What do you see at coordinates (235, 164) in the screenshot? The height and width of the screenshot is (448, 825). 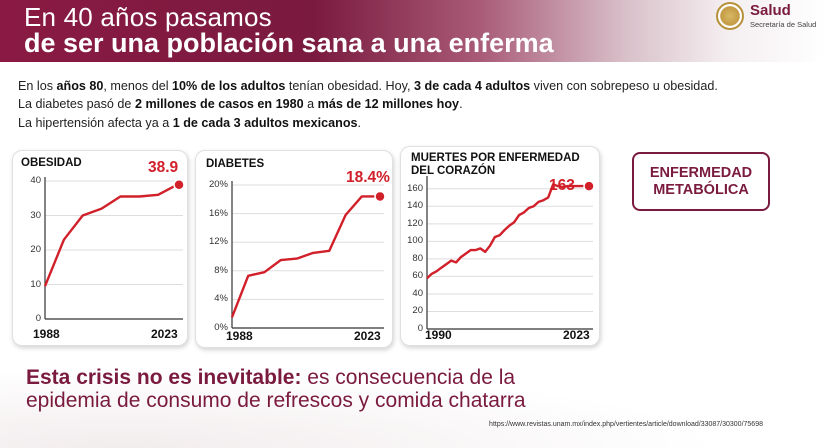 I see `chart-title: DIABETES` at bounding box center [235, 164].